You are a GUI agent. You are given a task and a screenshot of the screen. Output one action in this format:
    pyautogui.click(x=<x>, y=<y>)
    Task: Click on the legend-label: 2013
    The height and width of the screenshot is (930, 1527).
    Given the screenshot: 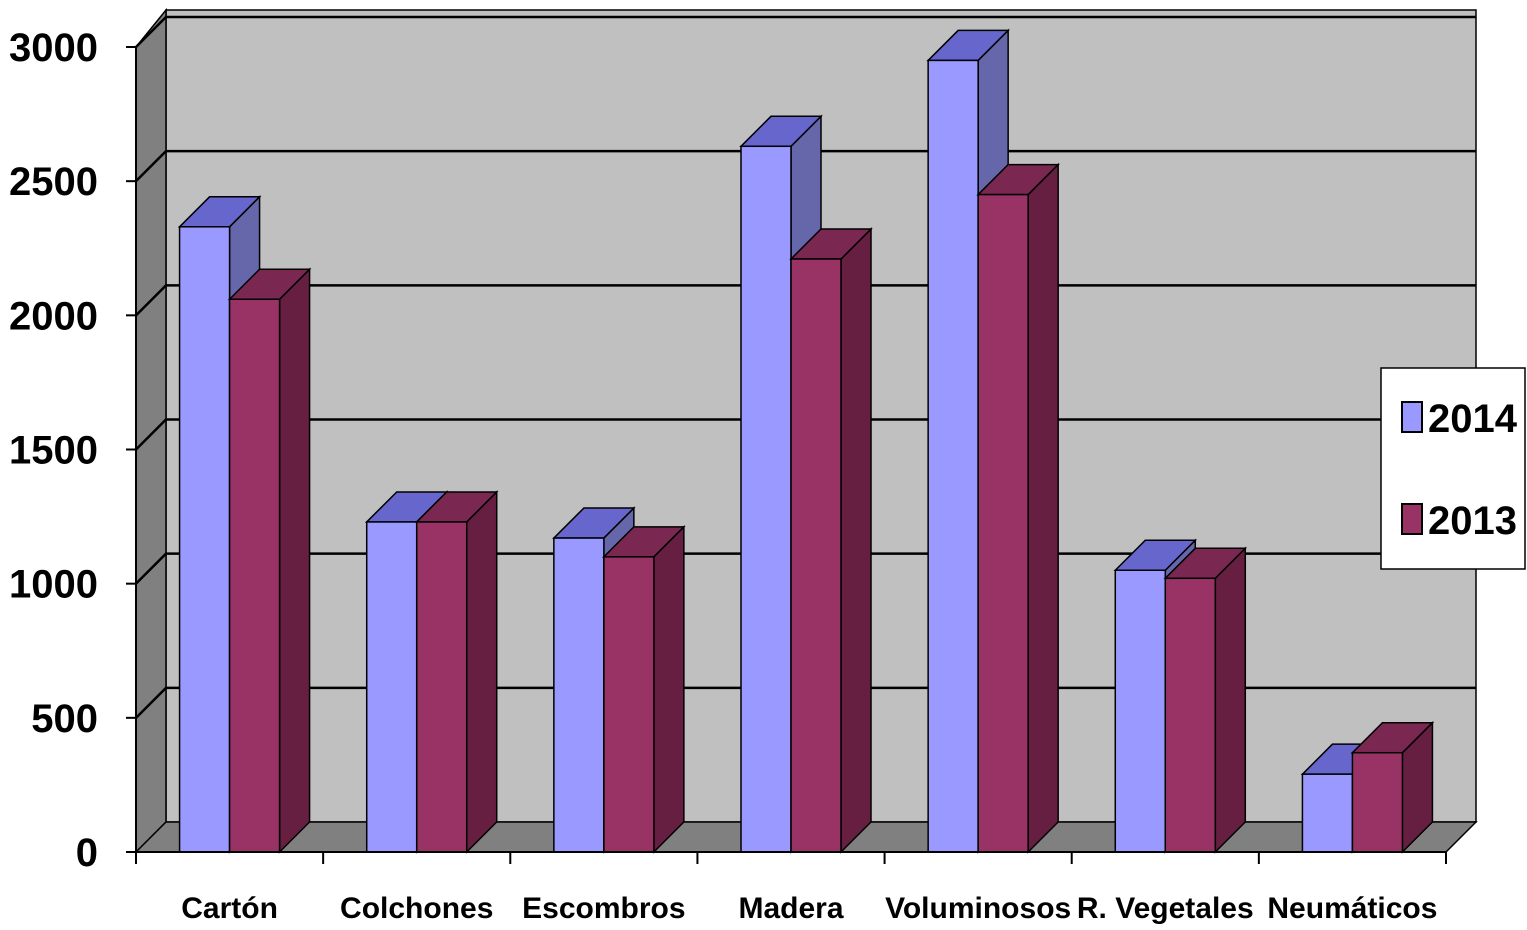 What is the action you would take?
    pyautogui.click(x=1472, y=521)
    